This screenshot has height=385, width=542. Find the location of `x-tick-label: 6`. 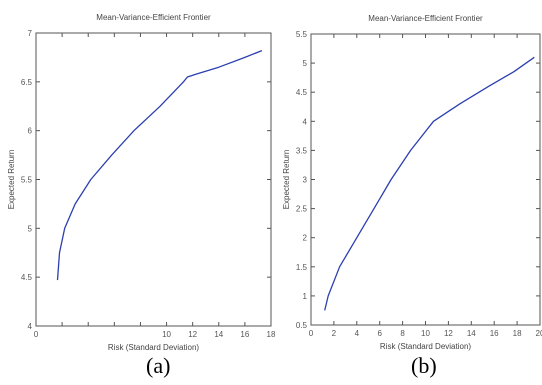

x-tick-label: 6 is located at coordinates (379, 333).